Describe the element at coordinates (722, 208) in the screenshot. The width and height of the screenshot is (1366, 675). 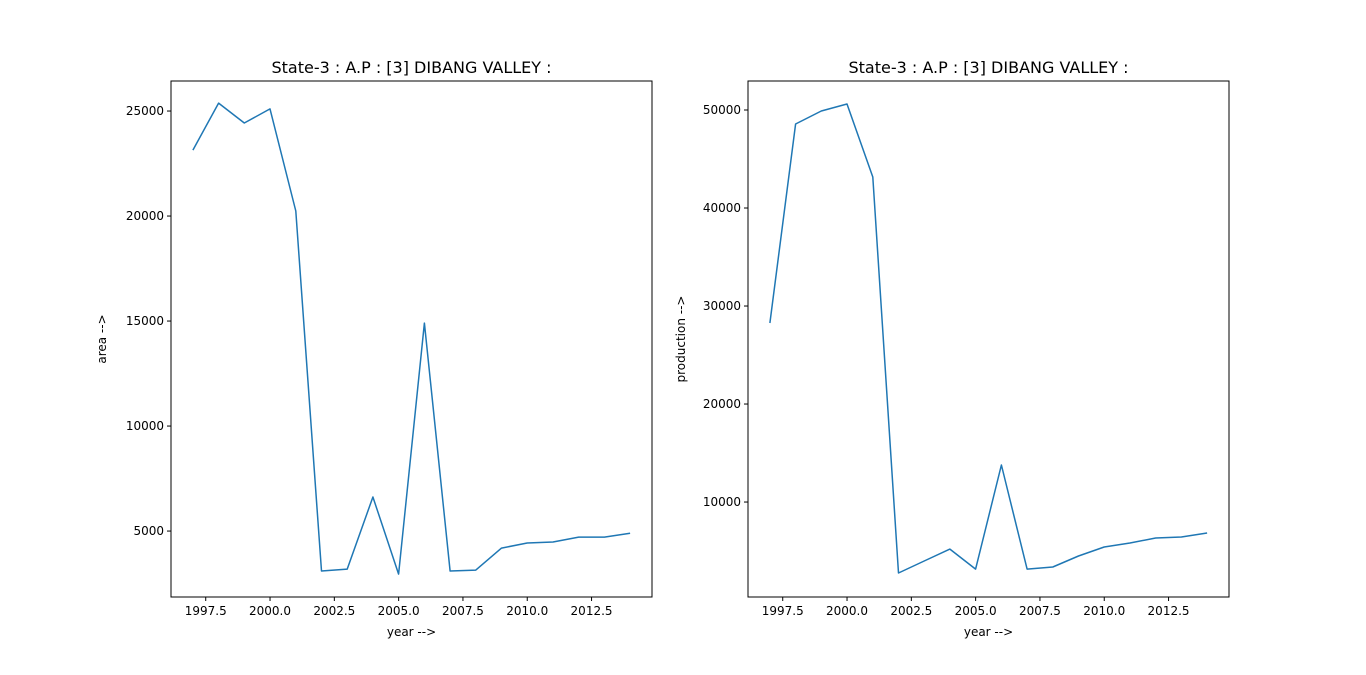
I see `y-tick-label: 40000` at that location.